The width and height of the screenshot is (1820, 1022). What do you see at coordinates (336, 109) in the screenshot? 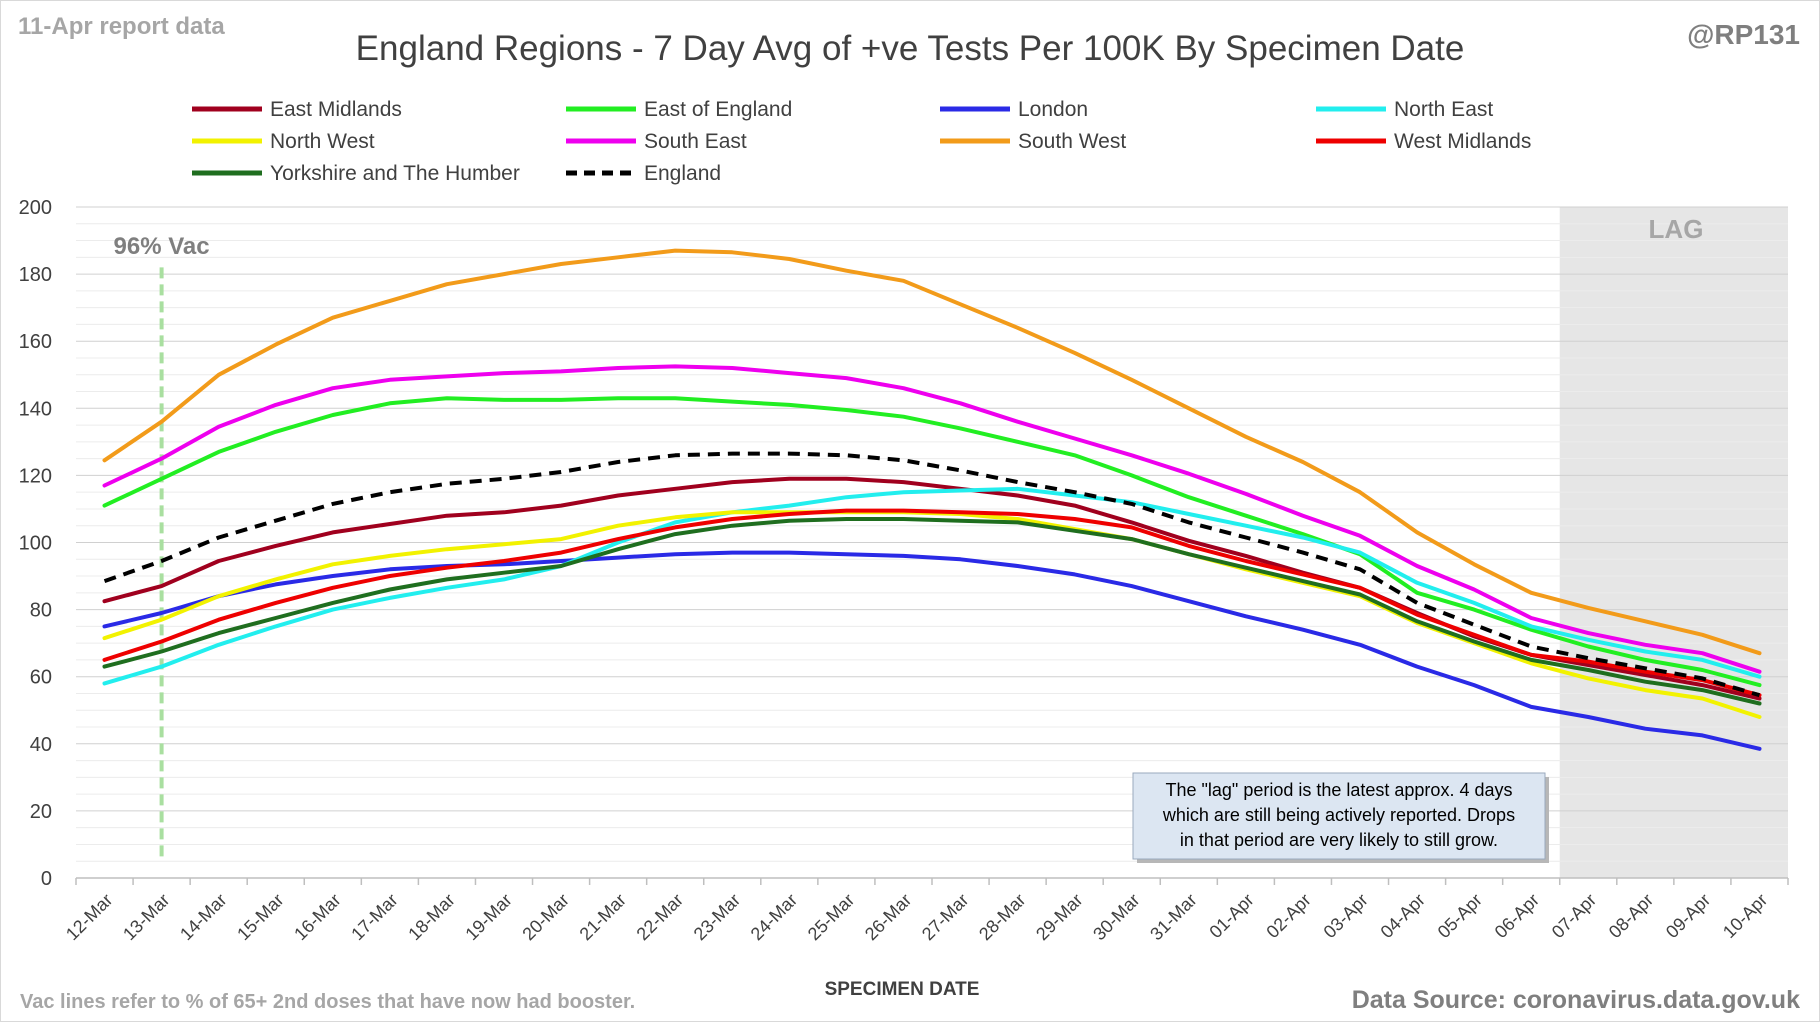
I see `legend-label: East Midlands` at bounding box center [336, 109].